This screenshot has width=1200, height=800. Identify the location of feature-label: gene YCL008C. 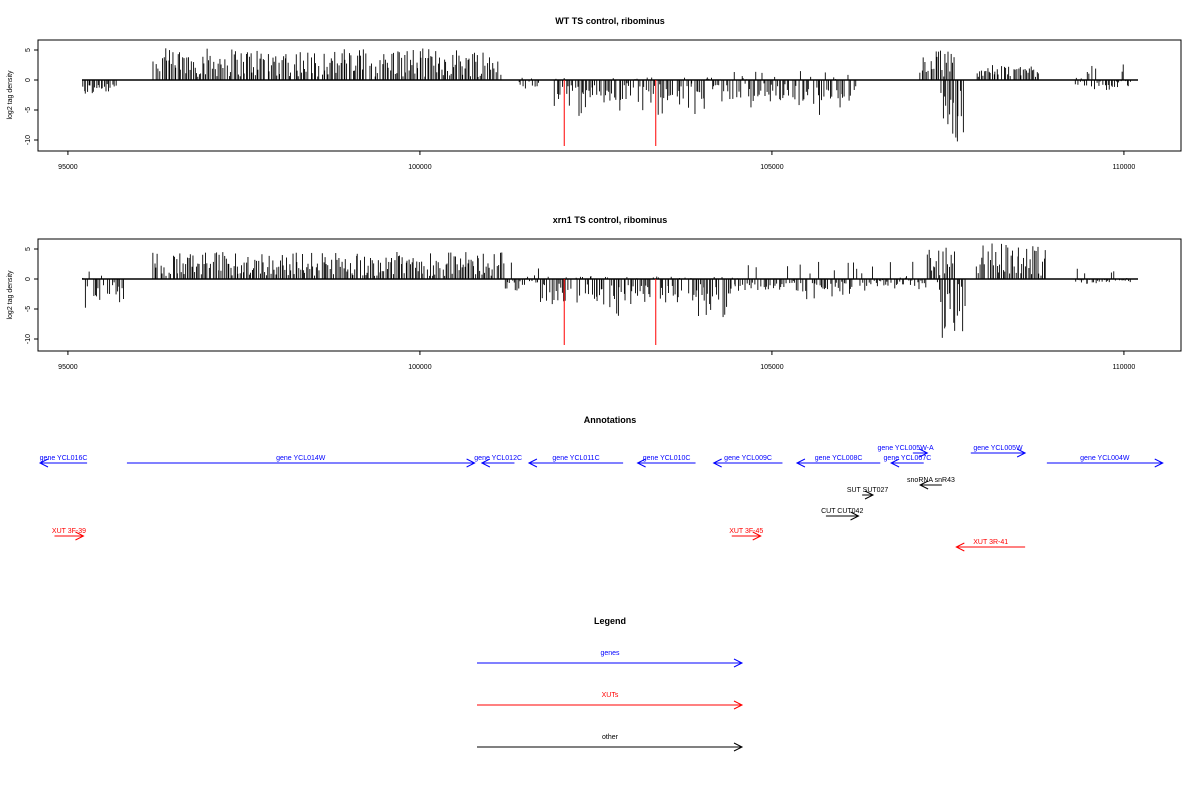
(839, 458).